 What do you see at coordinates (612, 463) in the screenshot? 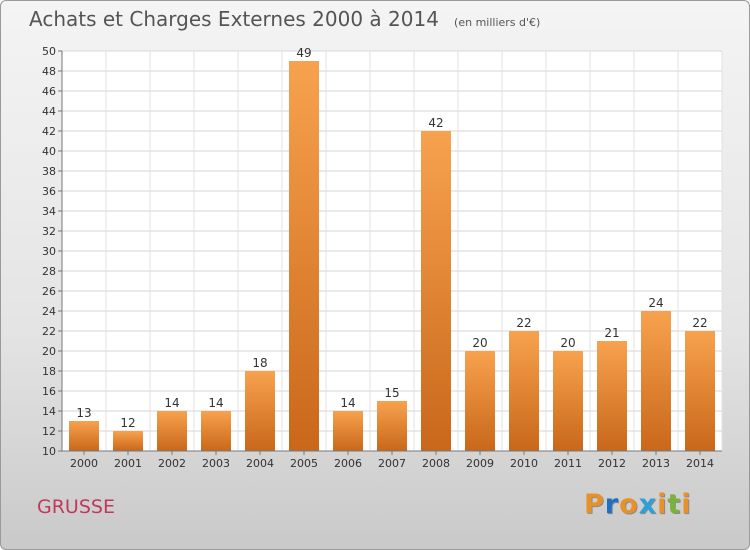
I see `x-tick-label-2012: 2012` at bounding box center [612, 463].